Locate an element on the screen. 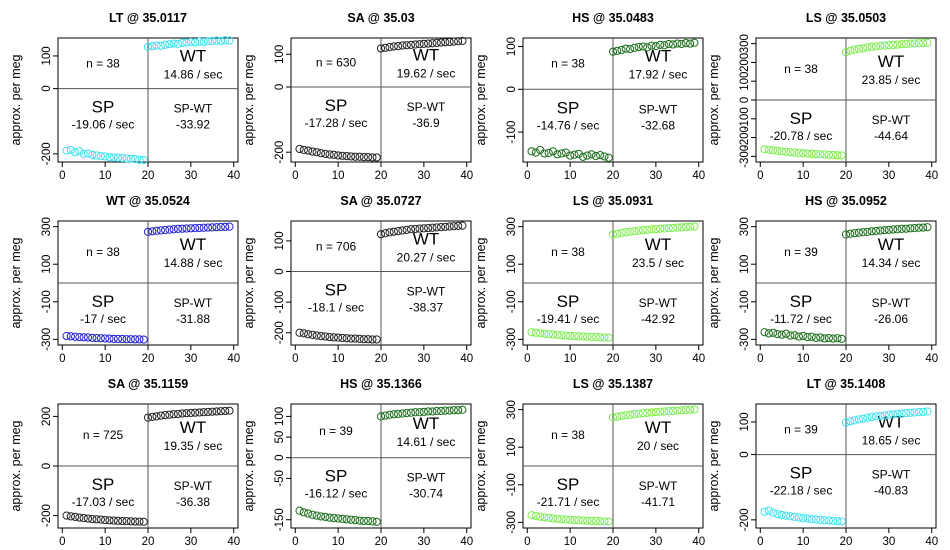 This screenshot has height=550, width=950. y-axis-label: approx. per meg is located at coordinates (481, 282).